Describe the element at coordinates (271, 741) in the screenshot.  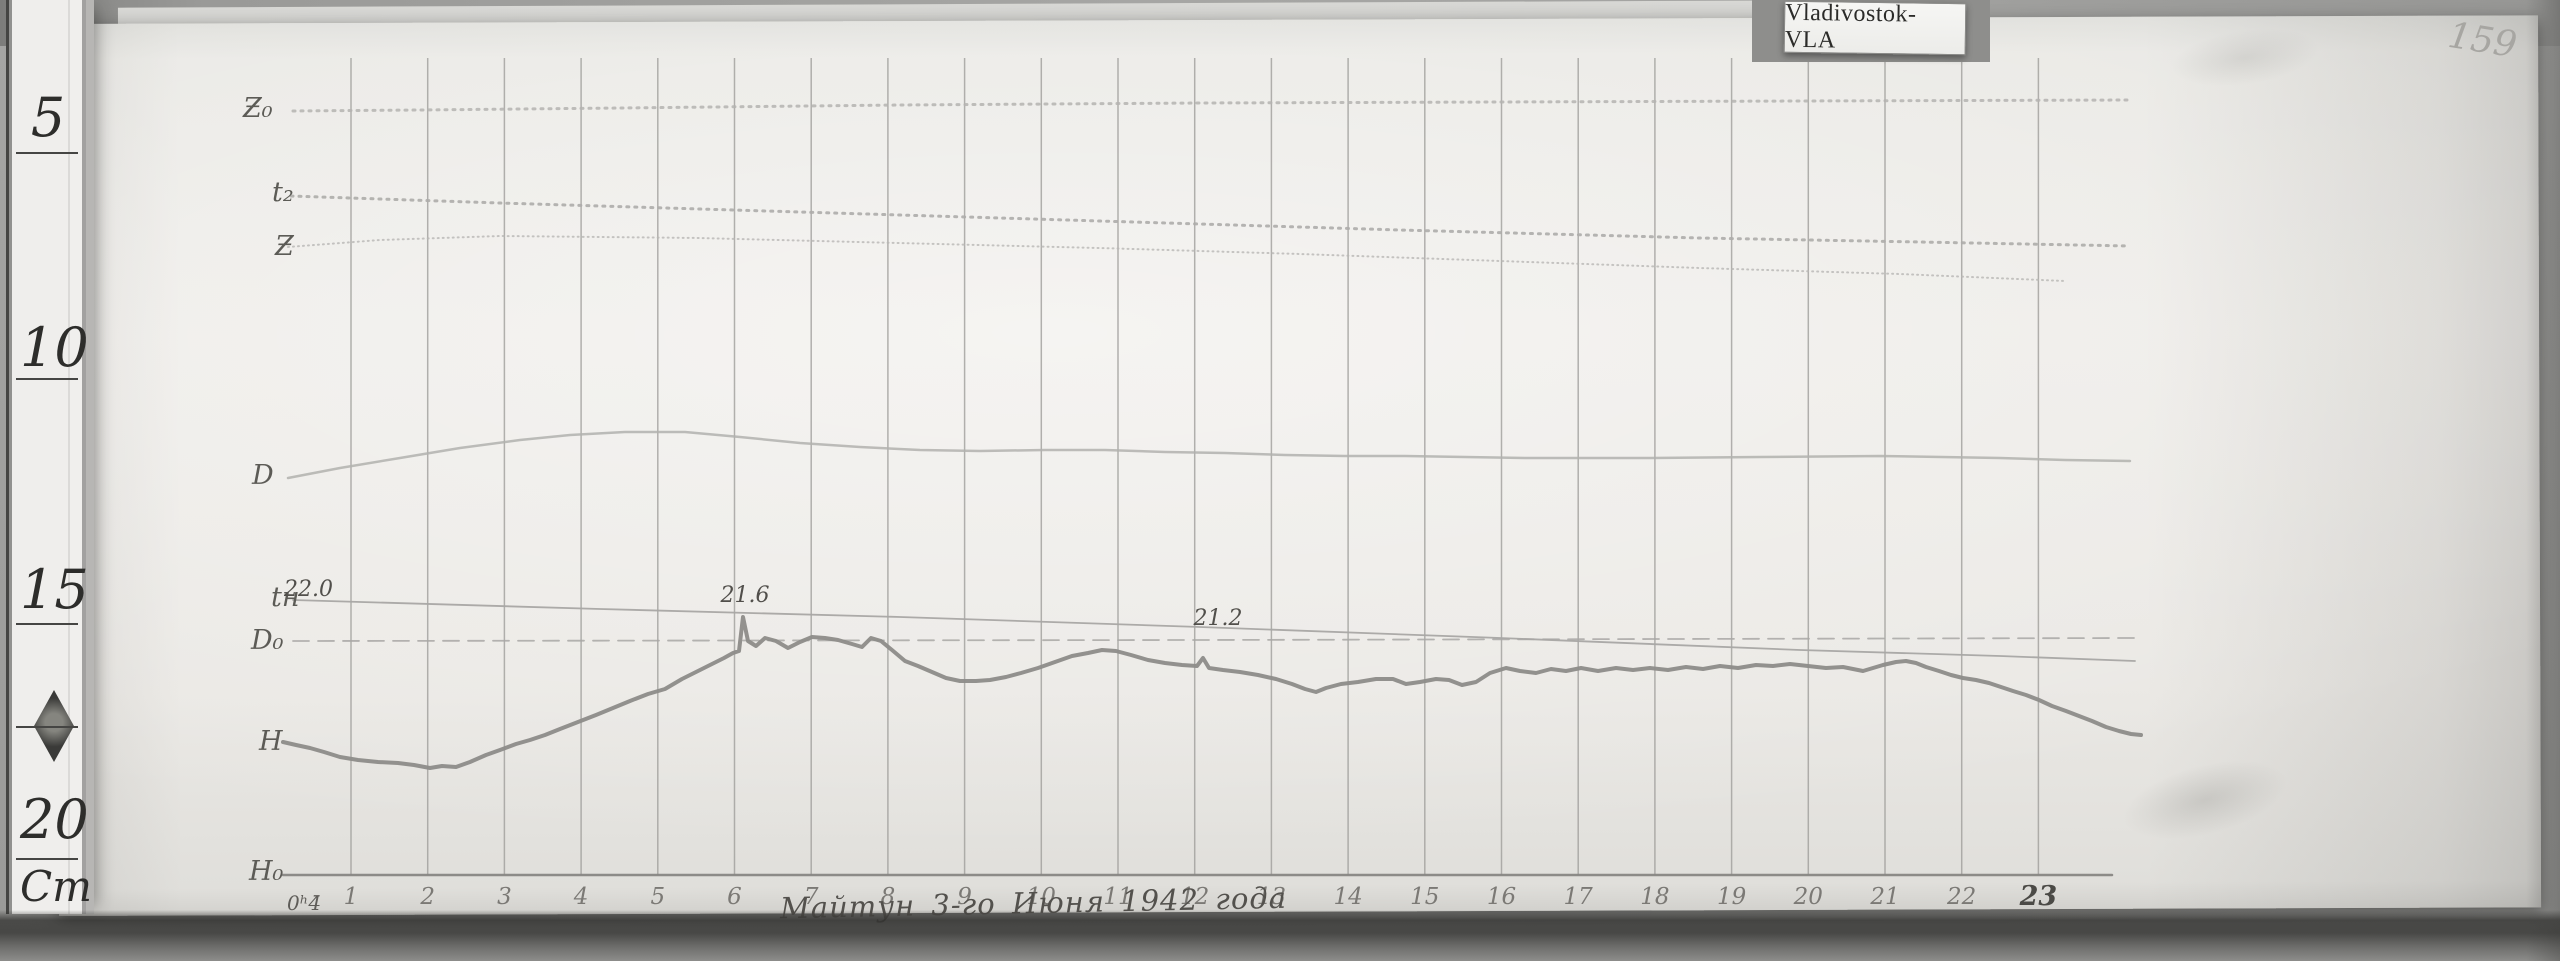
I see `trace-label-H: H` at that location.